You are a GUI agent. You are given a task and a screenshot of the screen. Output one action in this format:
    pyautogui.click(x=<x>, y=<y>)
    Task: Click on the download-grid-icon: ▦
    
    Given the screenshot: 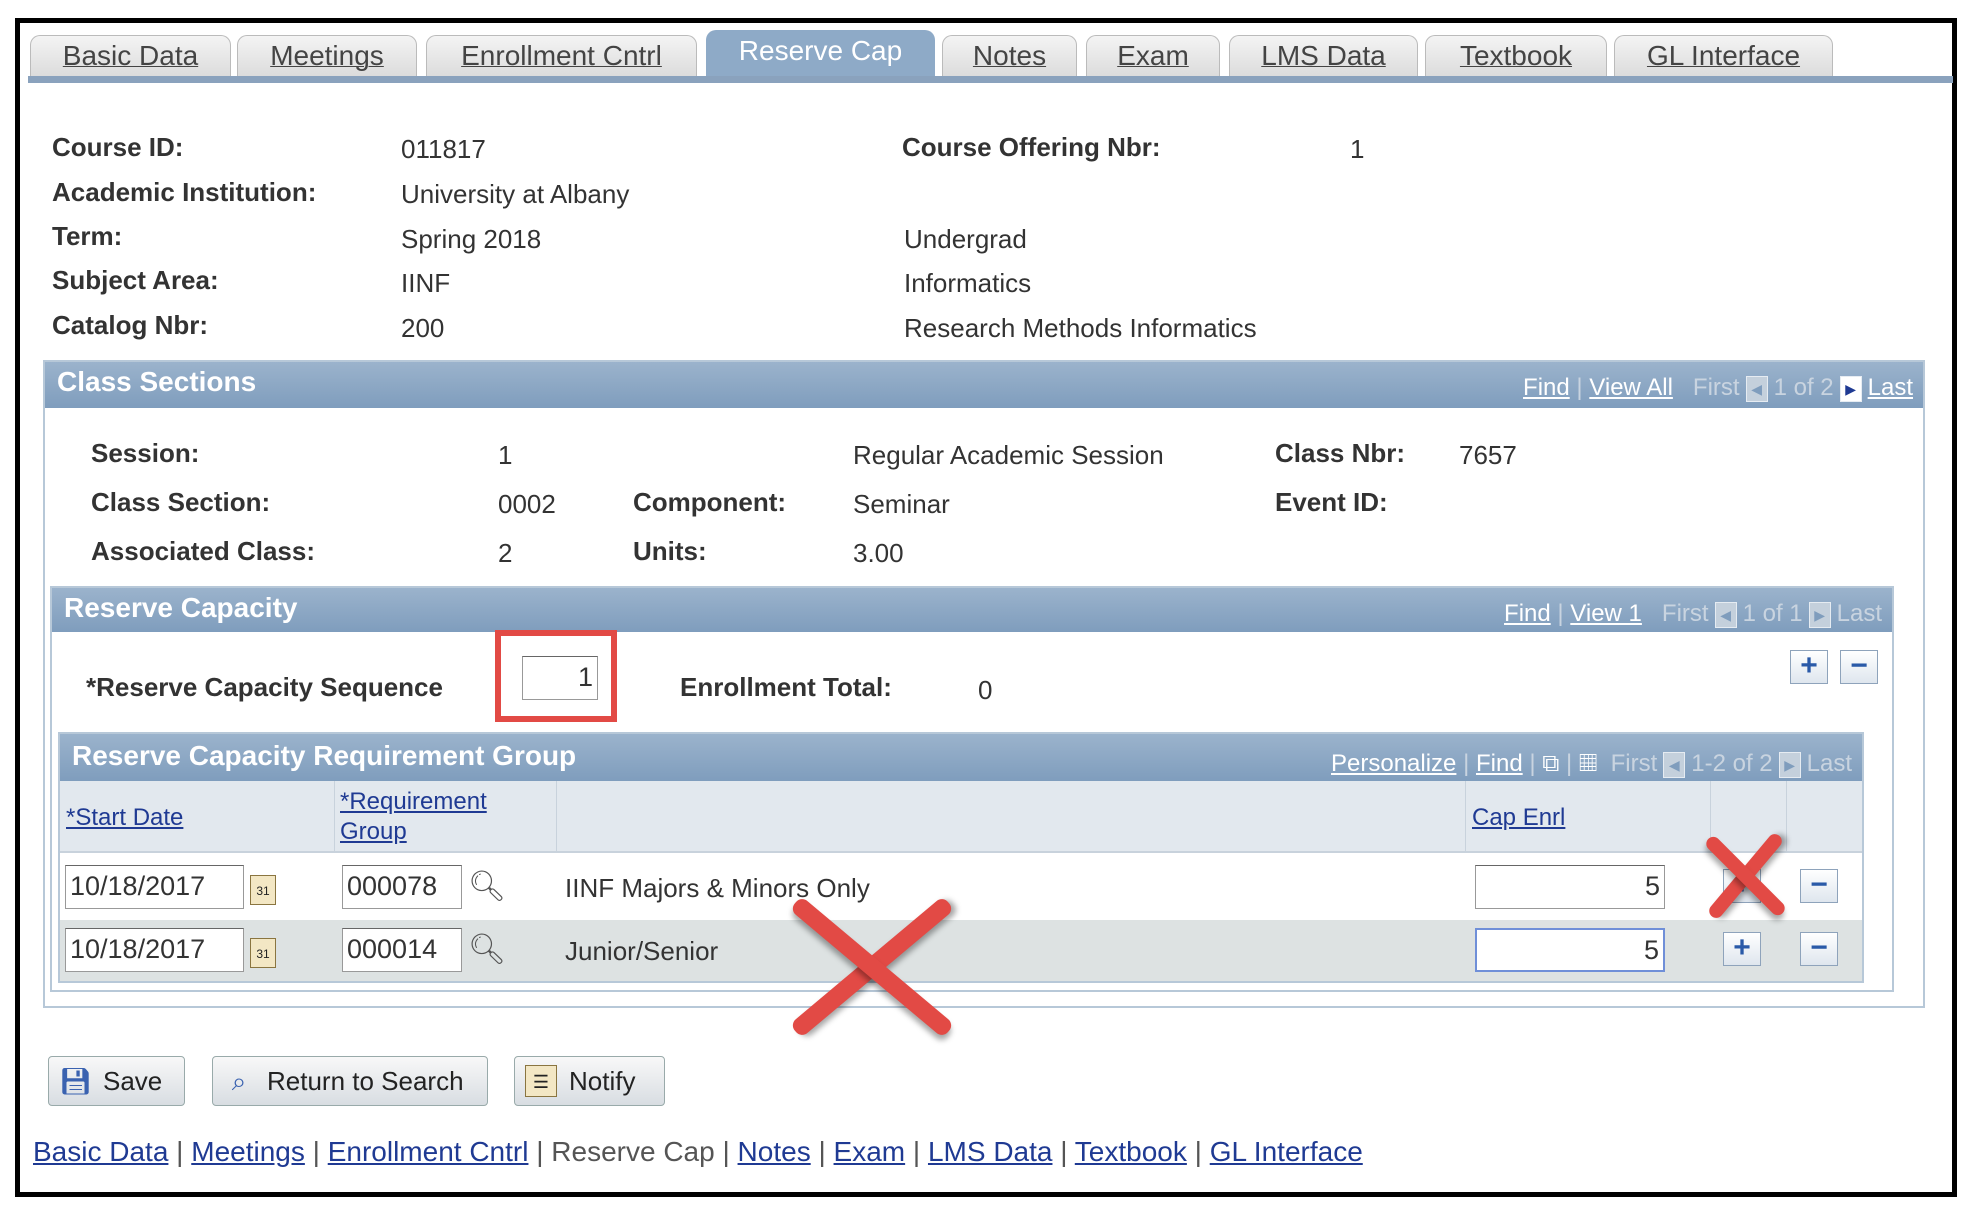 What is the action you would take?
    pyautogui.click(x=1588, y=763)
    